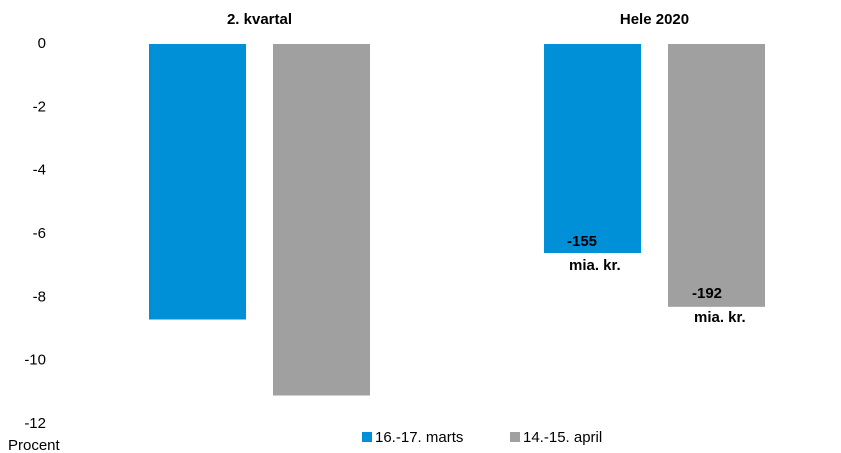  I want to click on y-tick-label: -6, so click(39, 233).